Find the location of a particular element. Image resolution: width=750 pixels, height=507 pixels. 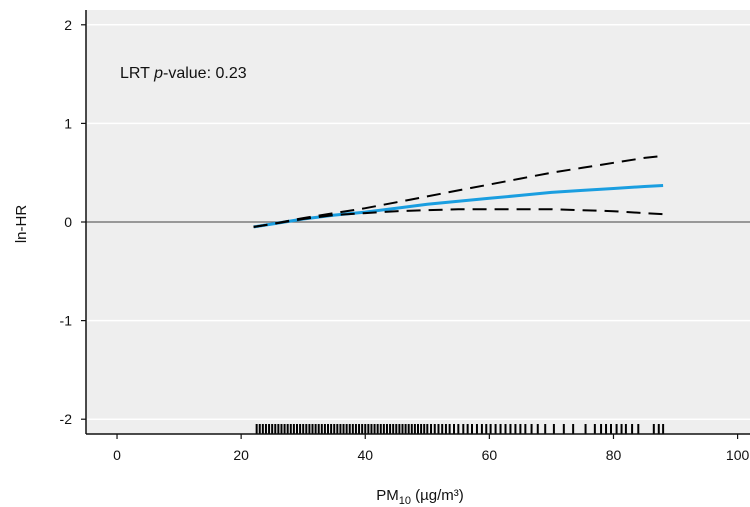

y-tick-label: -2 is located at coordinates (66, 419).